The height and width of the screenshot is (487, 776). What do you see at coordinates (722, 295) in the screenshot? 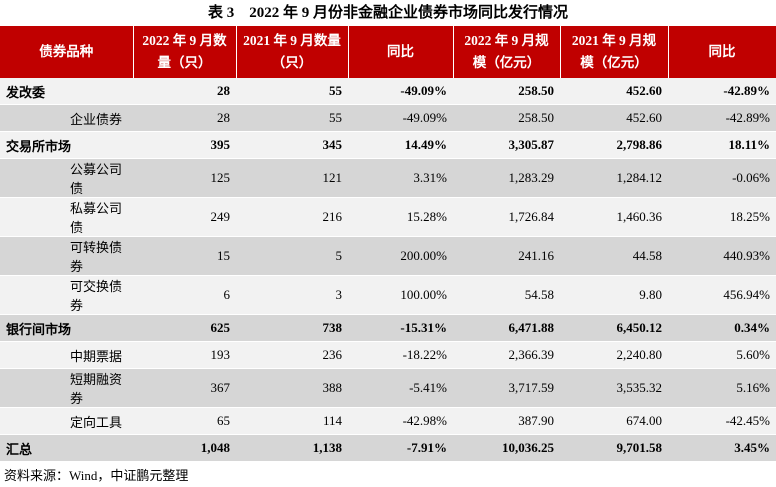
I see `value-cell: 456.94%` at bounding box center [722, 295].